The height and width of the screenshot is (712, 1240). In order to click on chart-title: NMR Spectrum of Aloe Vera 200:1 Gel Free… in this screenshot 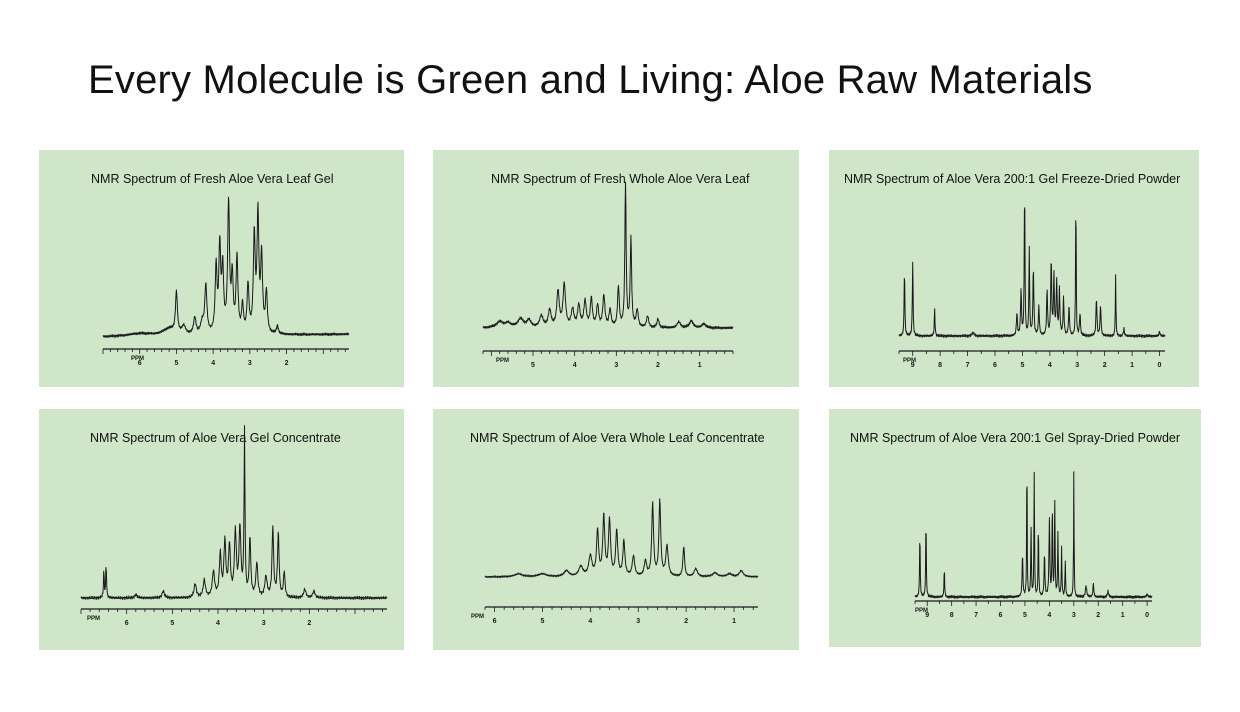, I will do `click(1012, 179)`.